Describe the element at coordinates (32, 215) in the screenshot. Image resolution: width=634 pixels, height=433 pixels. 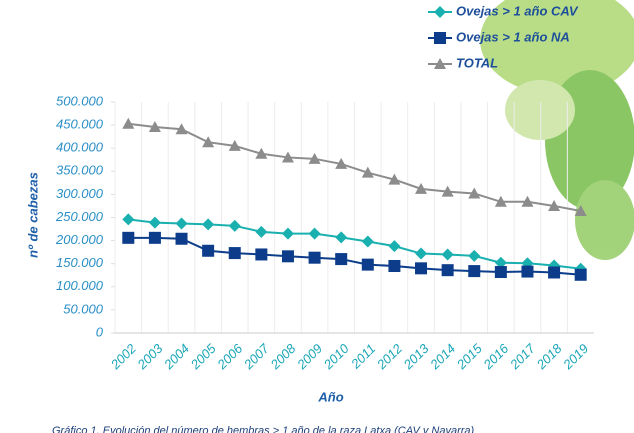
I see `y-axis-title: nº de cabezas` at that location.